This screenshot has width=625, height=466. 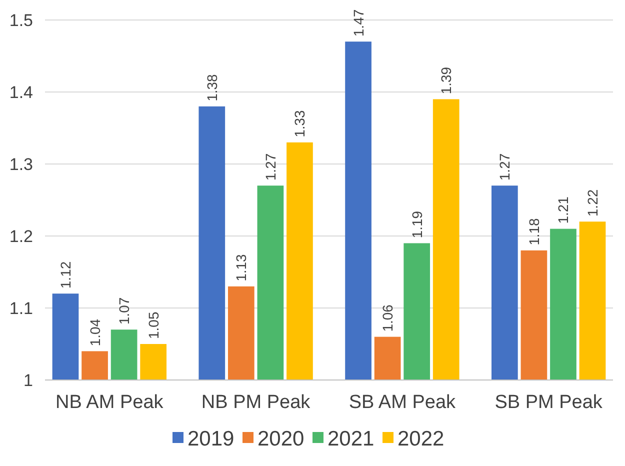 I want to click on y-tick-label: 1.5, so click(x=21, y=20).